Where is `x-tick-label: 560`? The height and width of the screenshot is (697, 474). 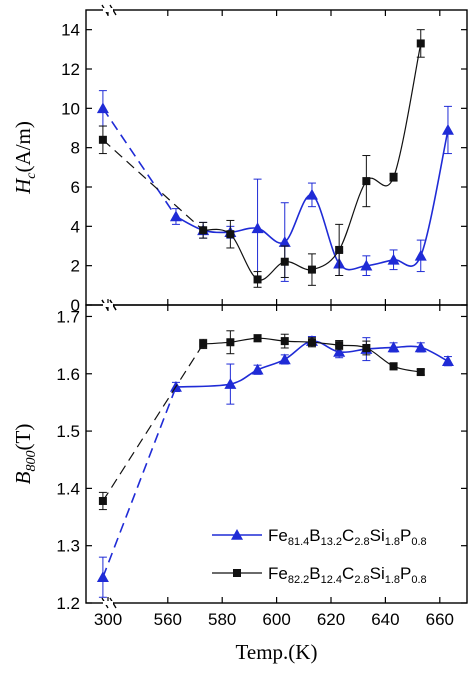 x-tick-label: 560 is located at coordinates (168, 619).